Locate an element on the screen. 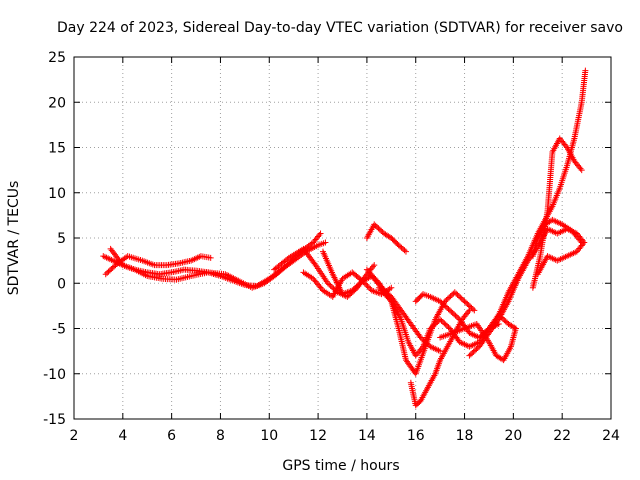 The width and height of the screenshot is (640, 480). x-tick-label: 16 is located at coordinates (416, 436).